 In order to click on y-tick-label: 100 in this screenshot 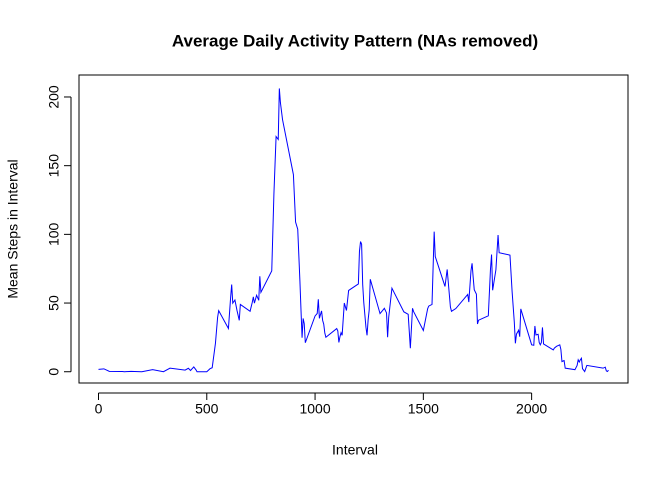, I will do `click(54, 234)`.